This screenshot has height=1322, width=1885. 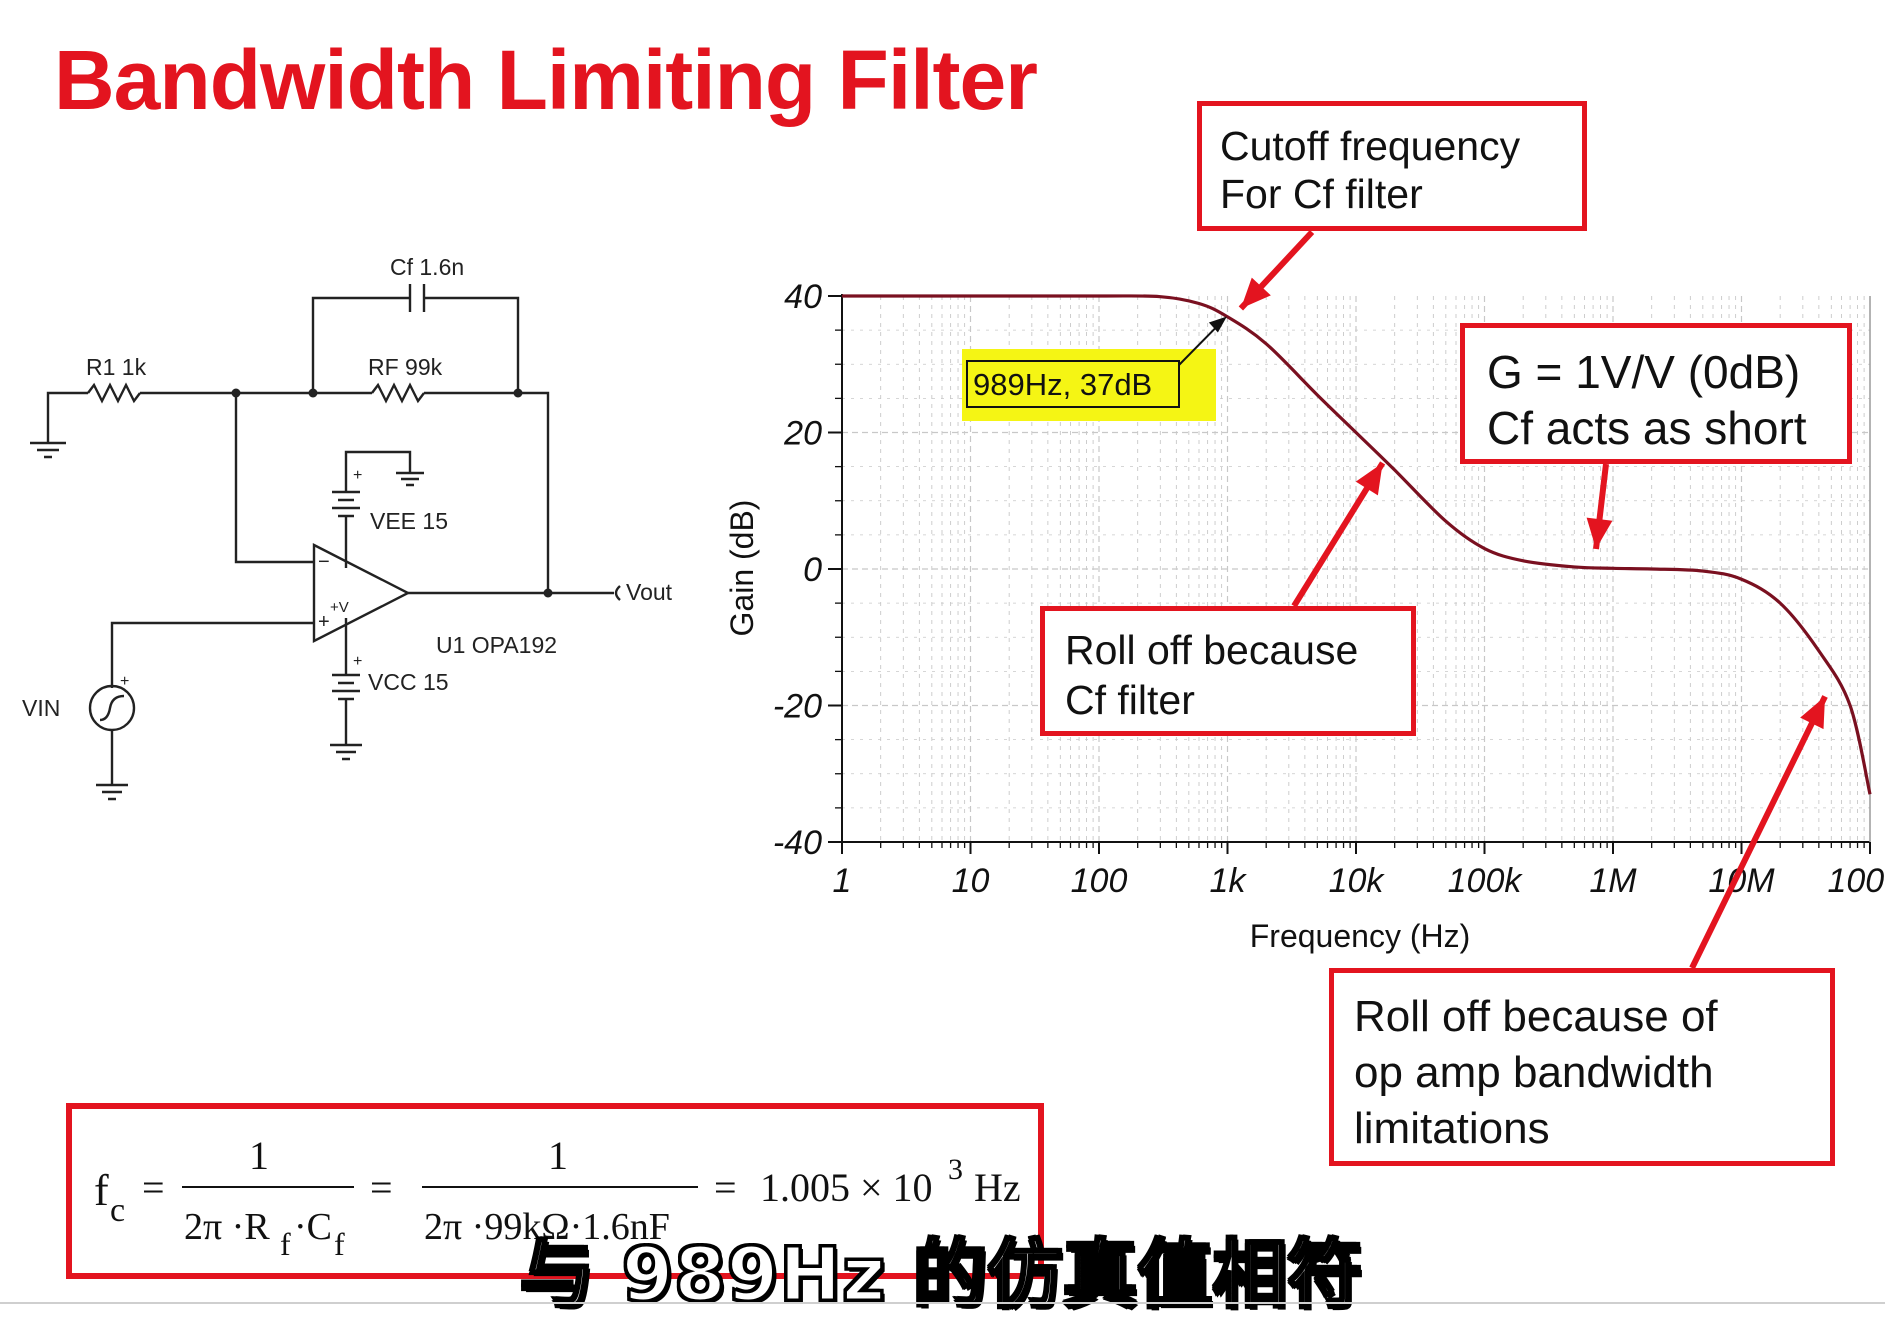 What do you see at coordinates (971, 881) in the screenshot?
I see `x-tick-label: 10` at bounding box center [971, 881].